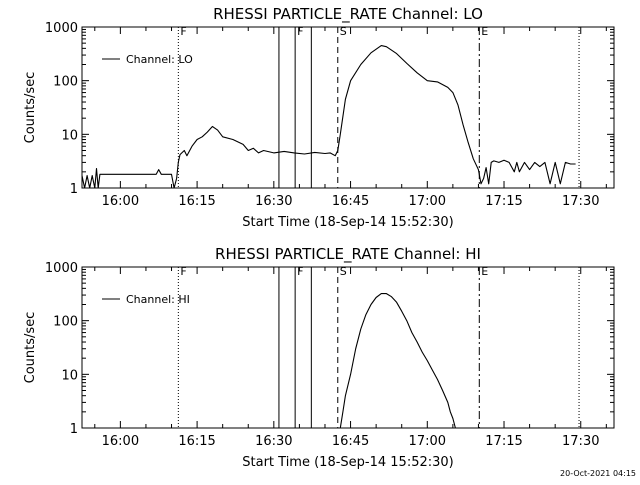 This screenshot has width=640, height=485. Describe the element at coordinates (159, 59) in the screenshot. I see `chart-1-legend-label: Channel: LO` at that location.